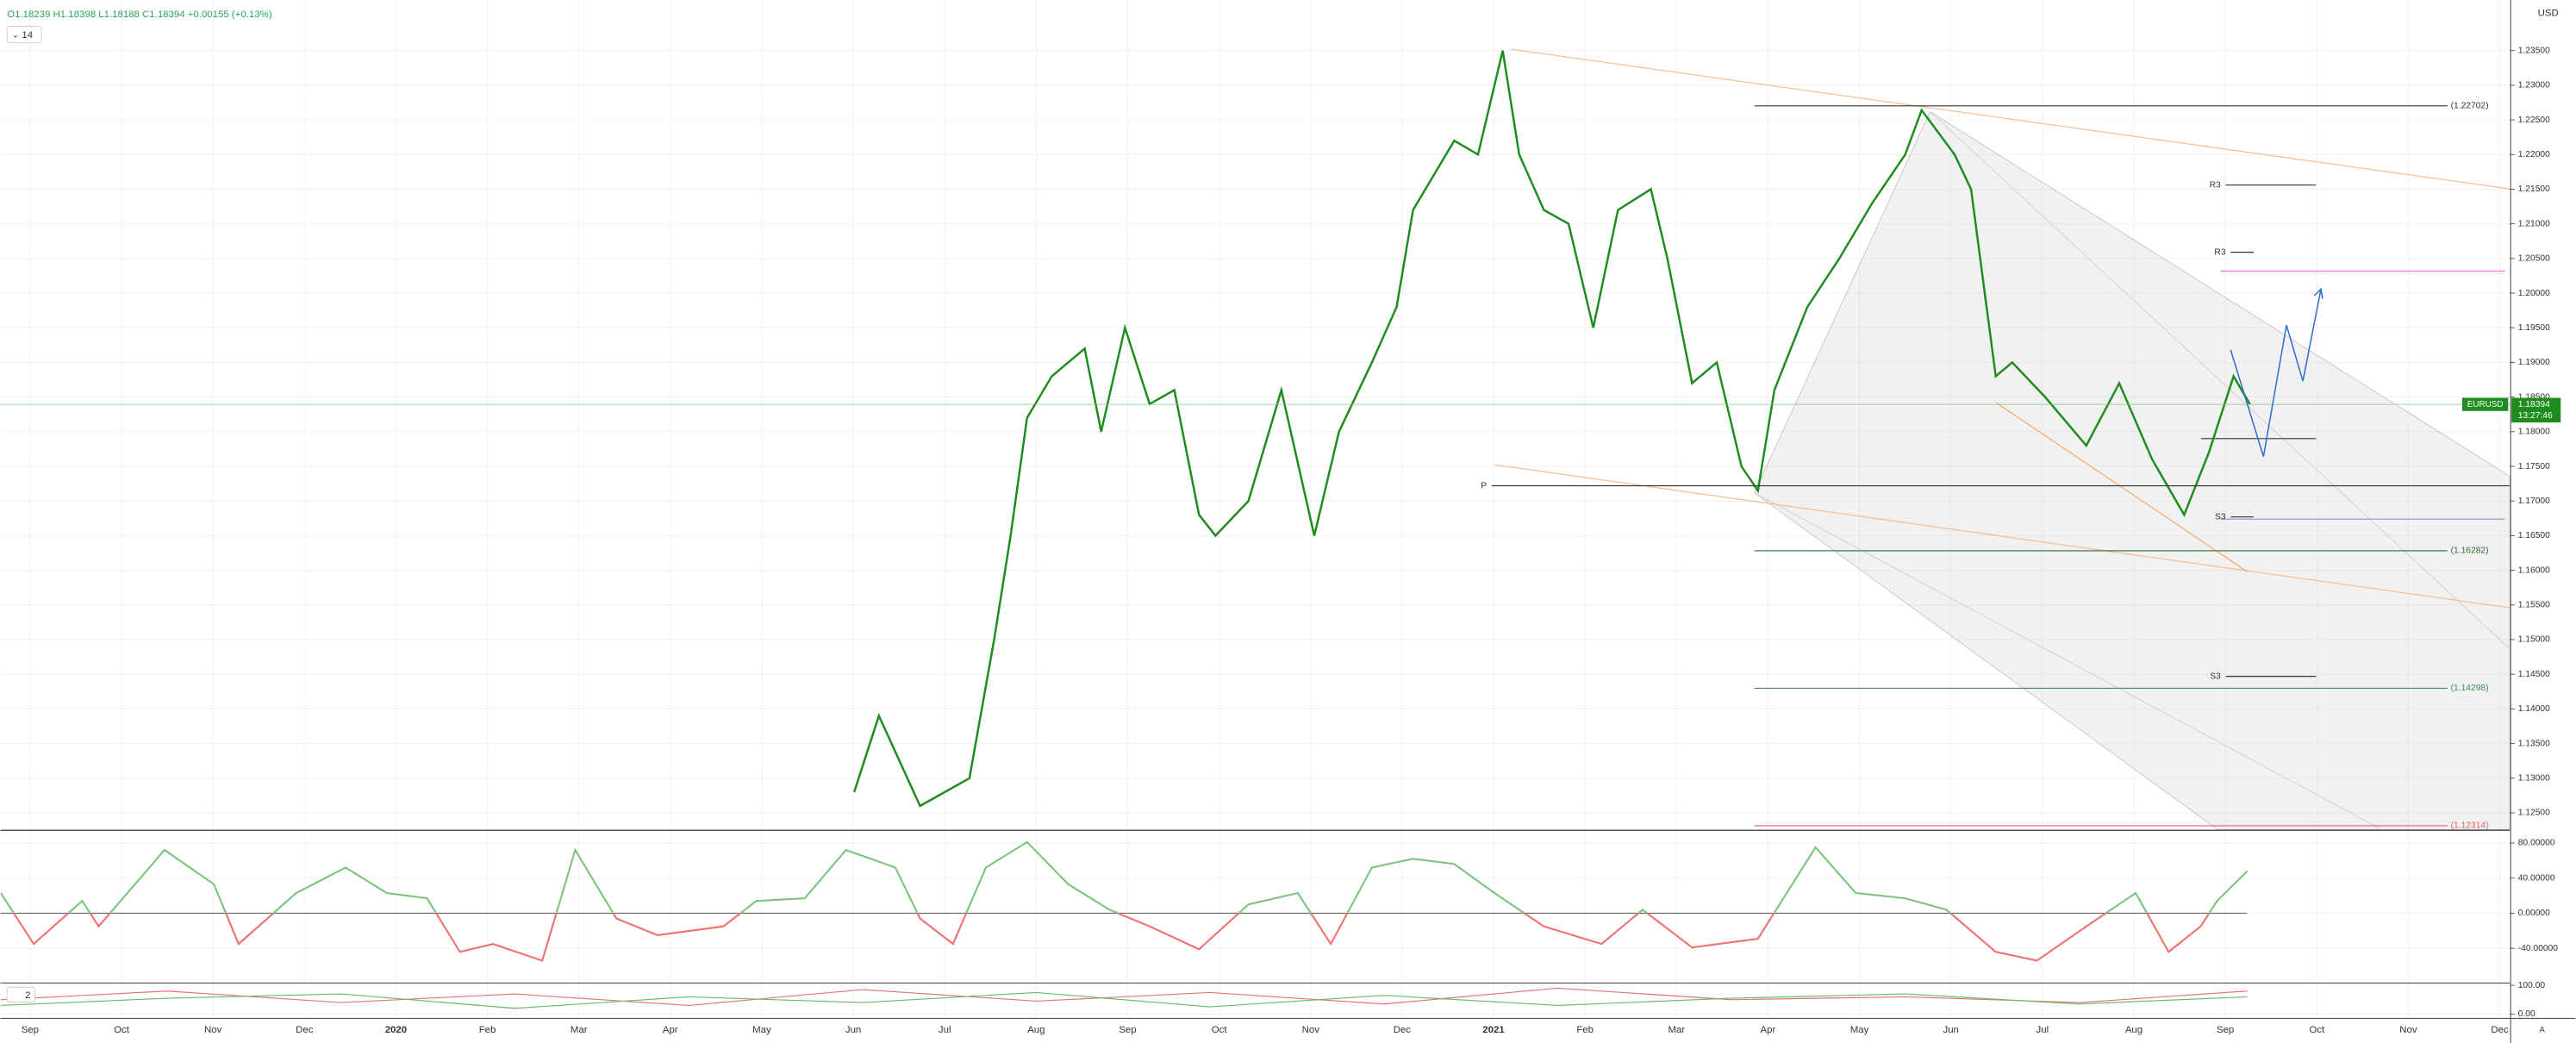 The width and height of the screenshot is (2576, 1043). Describe the element at coordinates (2534, 535) in the screenshot. I see `y-tick-label: 1.16500` at that location.